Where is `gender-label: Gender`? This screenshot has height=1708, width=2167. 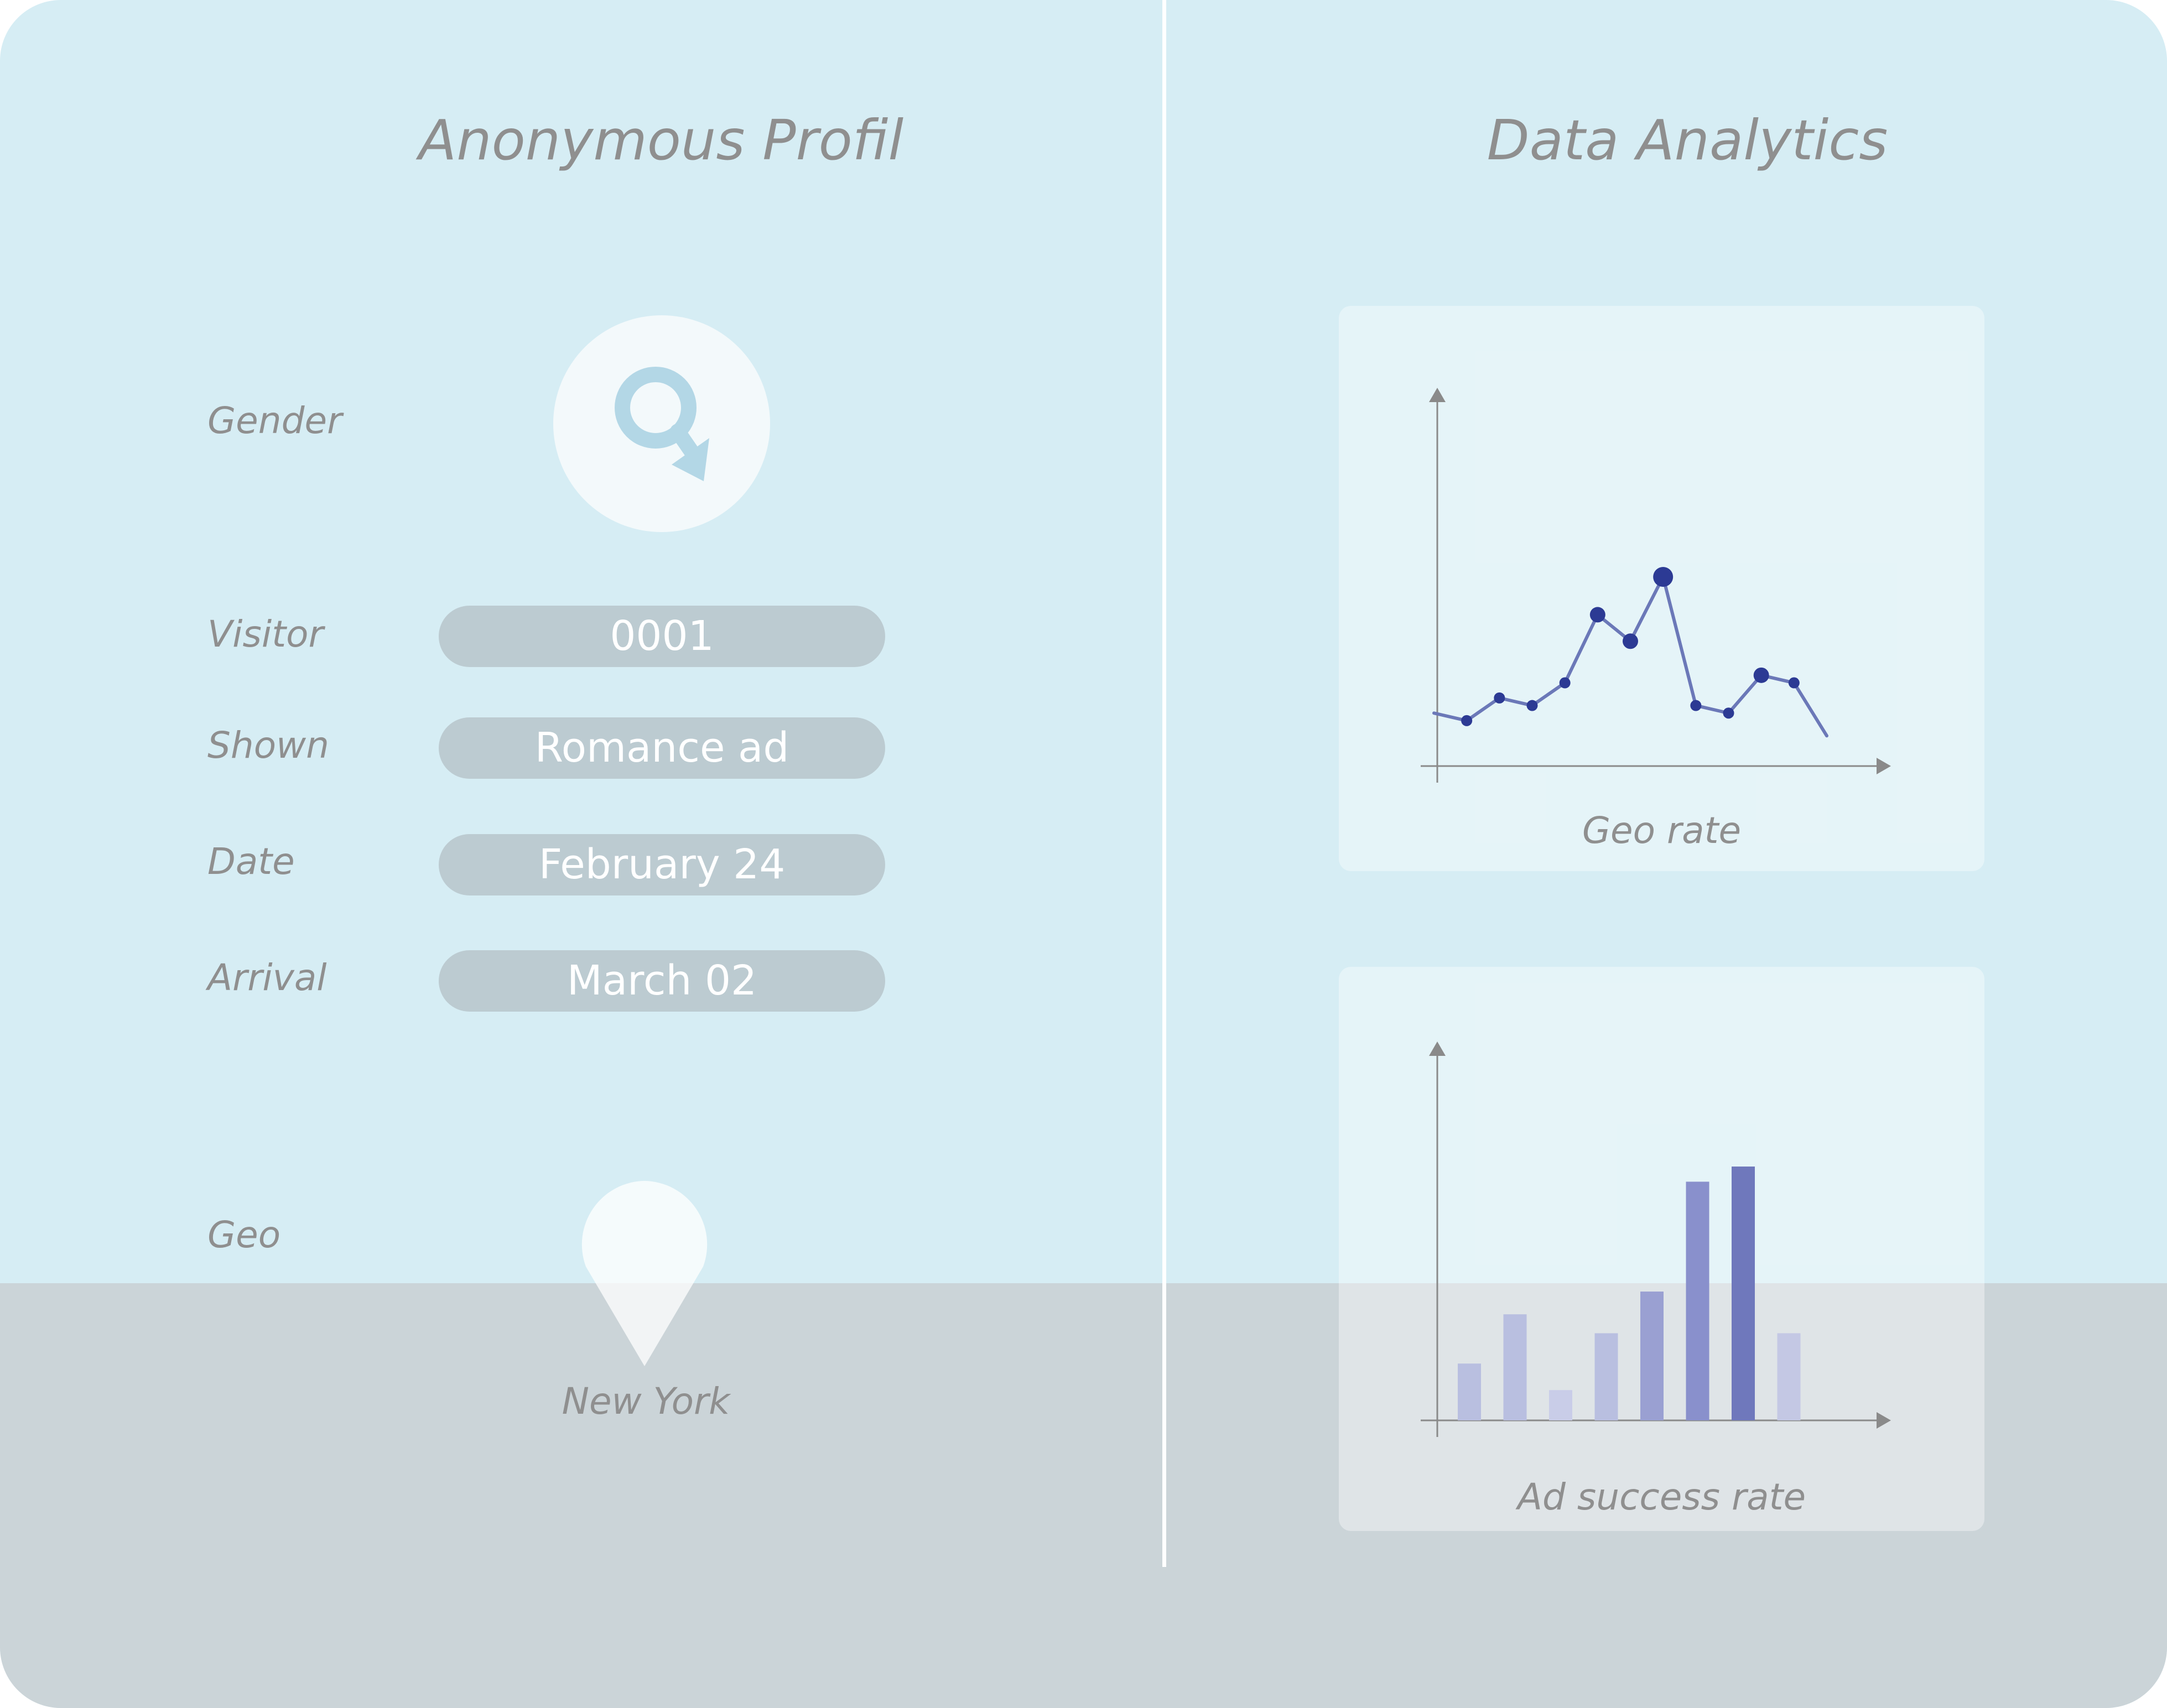
gender-label: Gender is located at coordinates (274, 420).